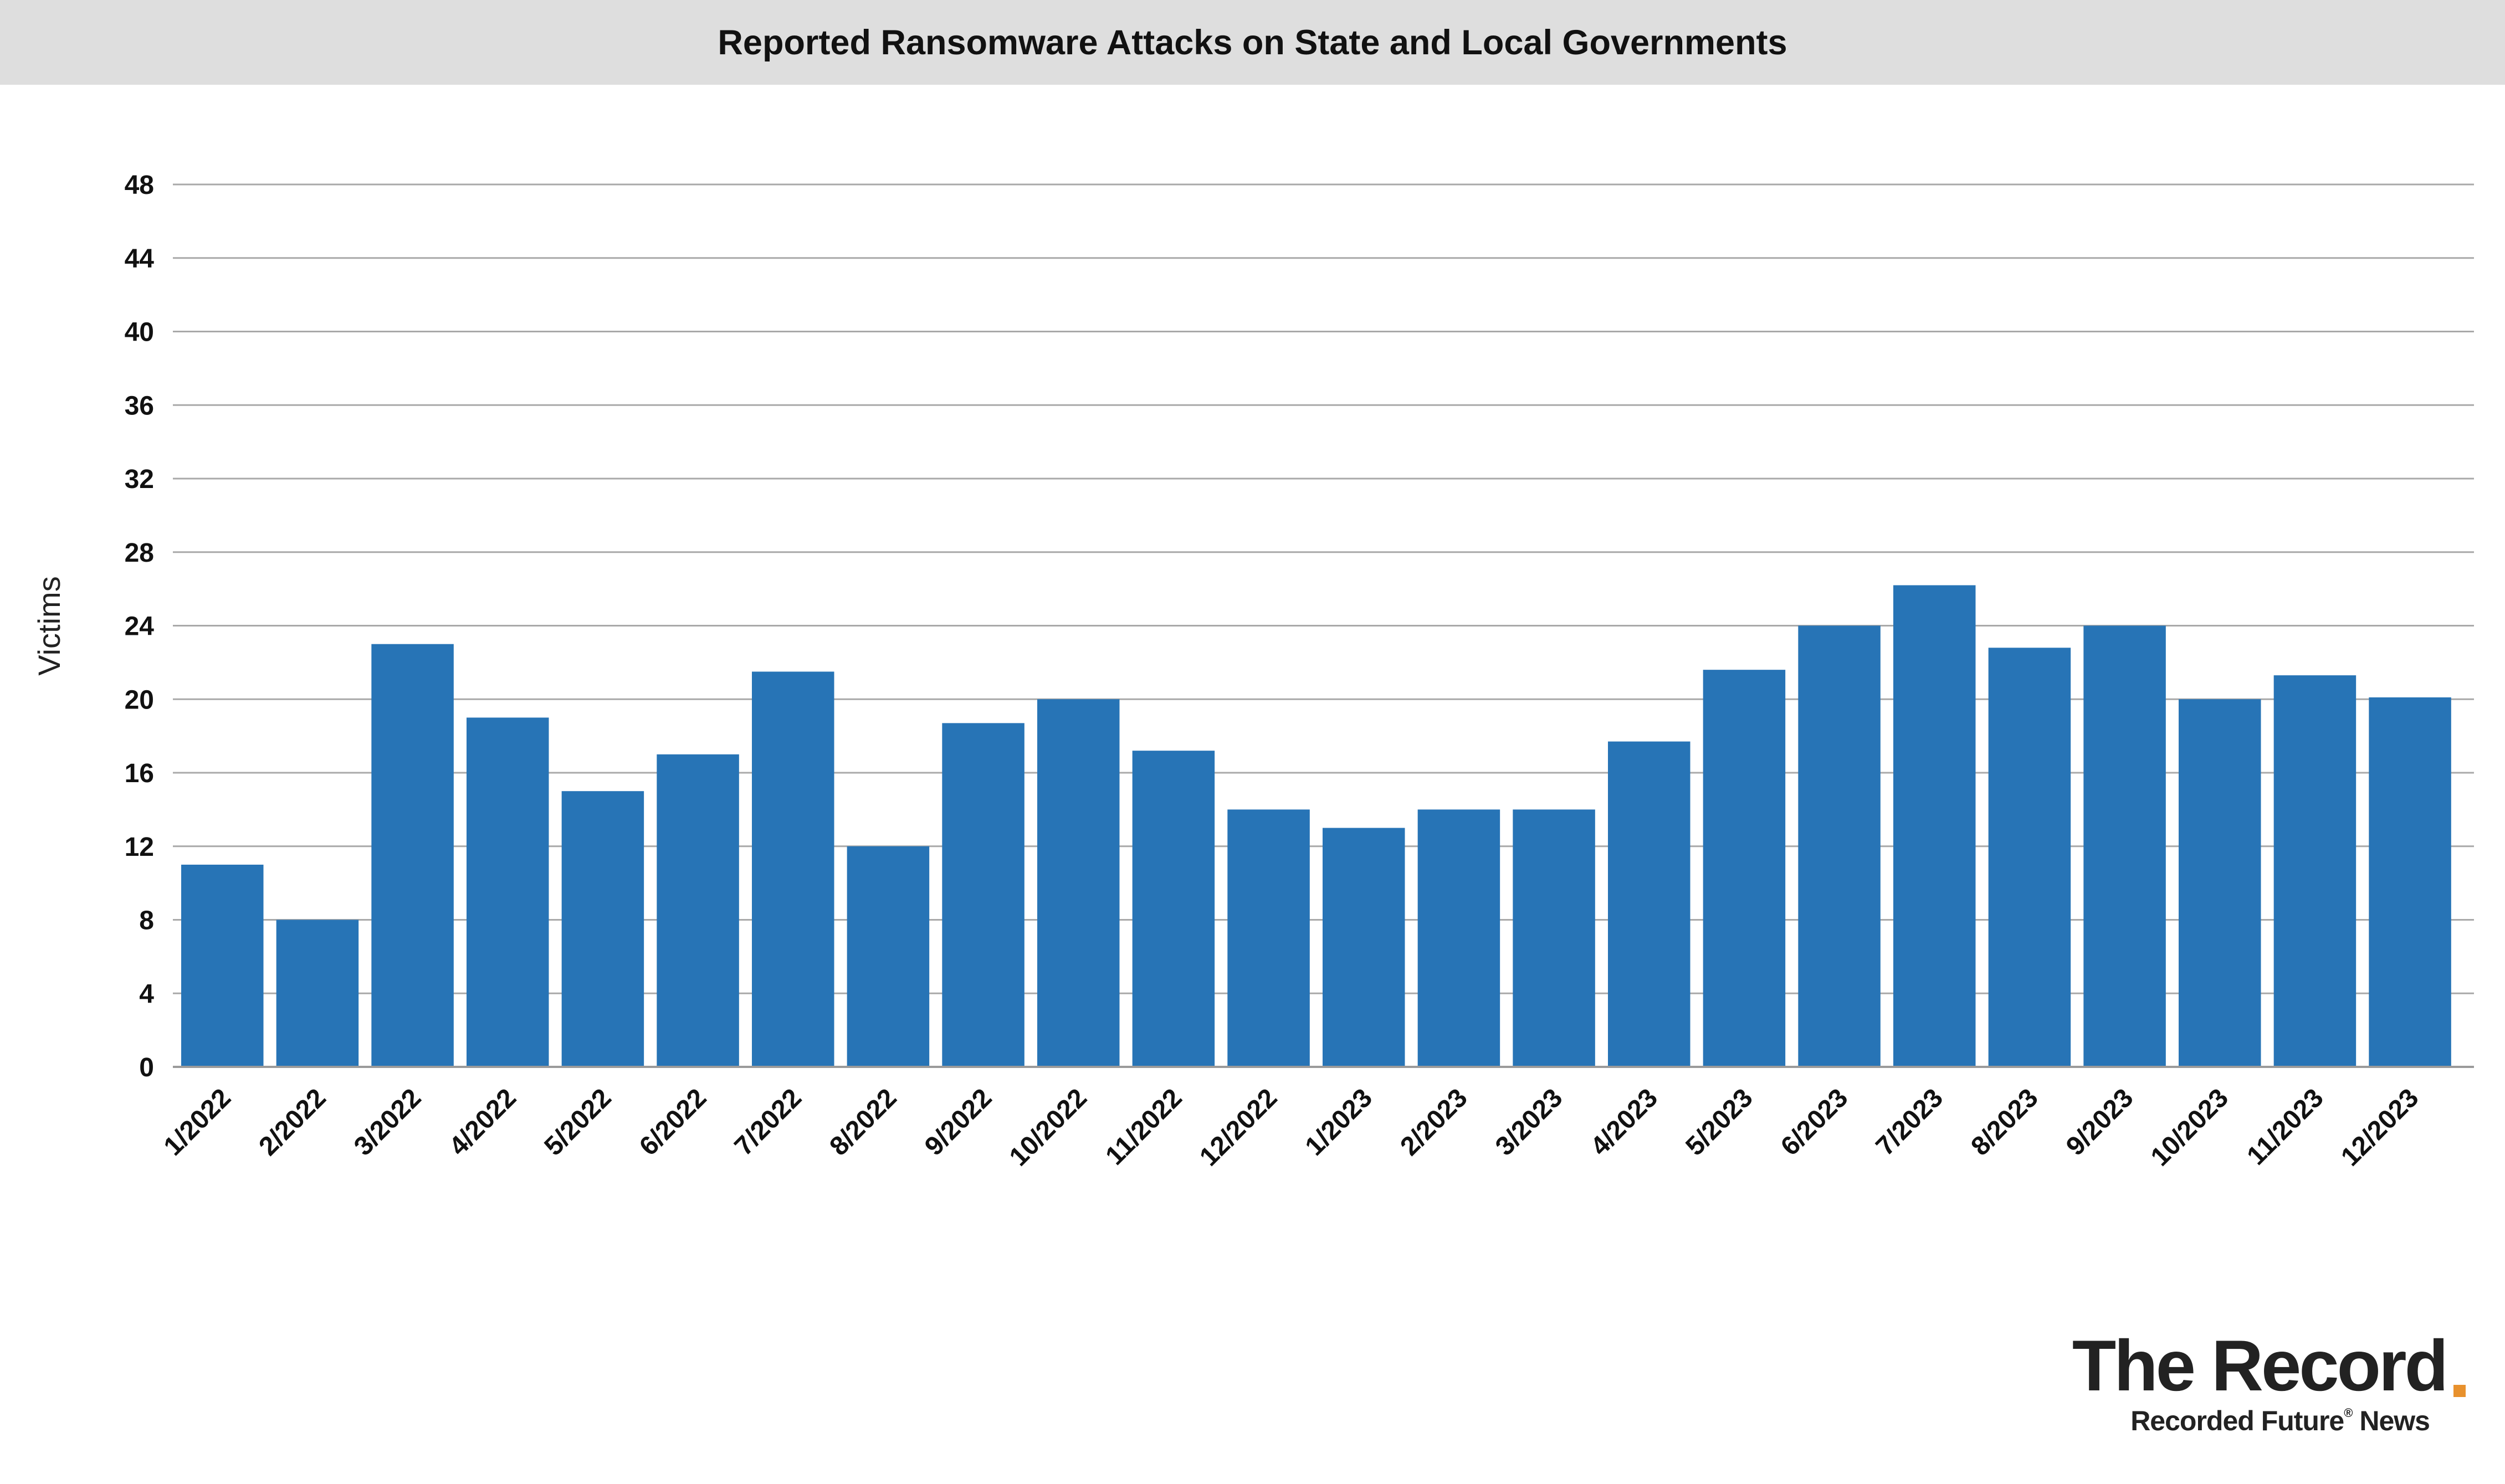  What do you see at coordinates (139, 773) in the screenshot?
I see `y-tick-label: 16` at bounding box center [139, 773].